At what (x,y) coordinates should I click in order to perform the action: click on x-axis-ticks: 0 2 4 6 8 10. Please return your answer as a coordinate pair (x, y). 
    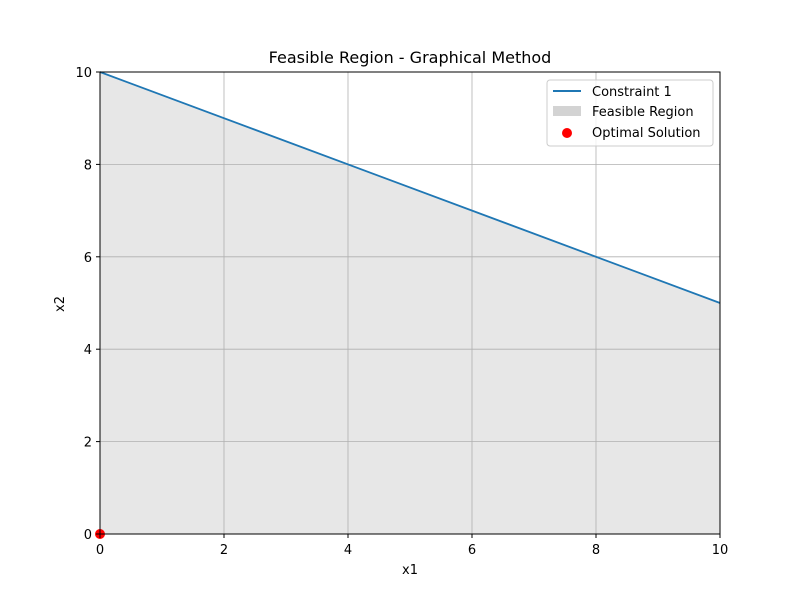
    Looking at the image, I should click on (412, 546).